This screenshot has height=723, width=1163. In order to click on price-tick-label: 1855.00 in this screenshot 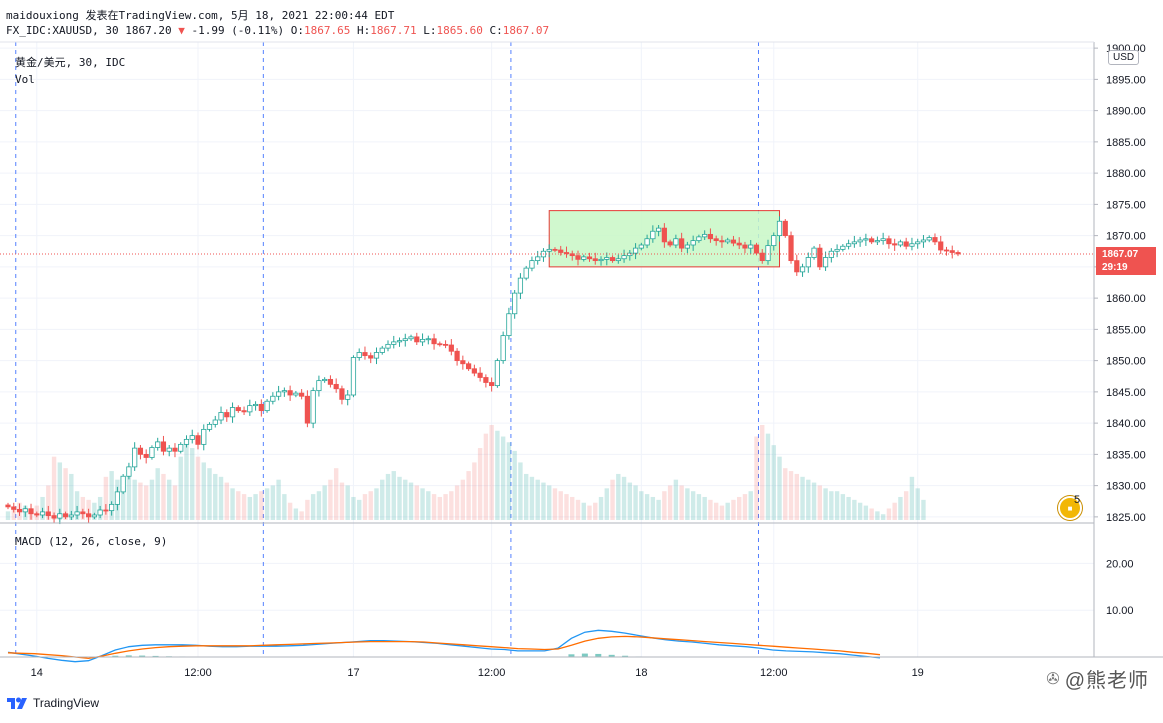, I will do `click(1126, 330)`.